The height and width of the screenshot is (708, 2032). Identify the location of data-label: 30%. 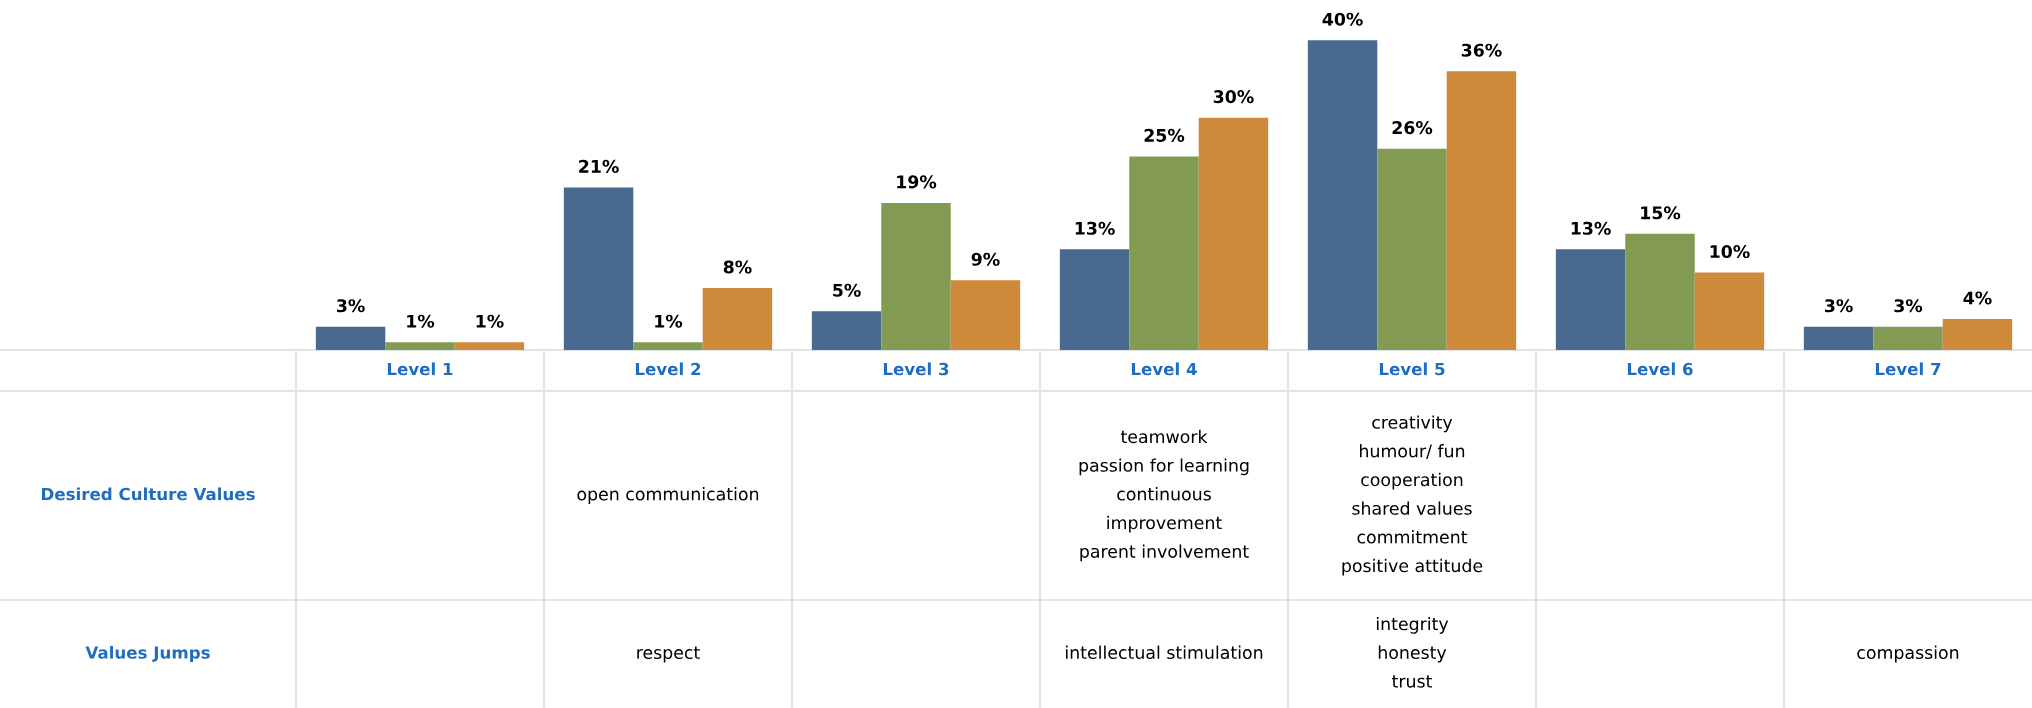
(1233, 97).